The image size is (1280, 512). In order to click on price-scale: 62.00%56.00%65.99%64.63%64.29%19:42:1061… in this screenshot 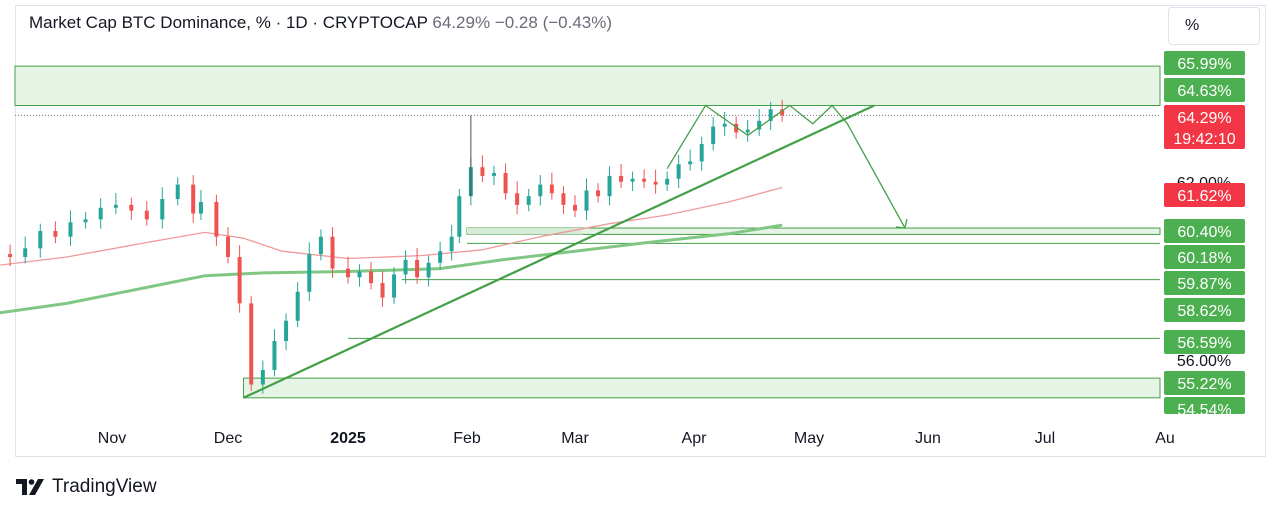, I will do `click(1204, 235)`.